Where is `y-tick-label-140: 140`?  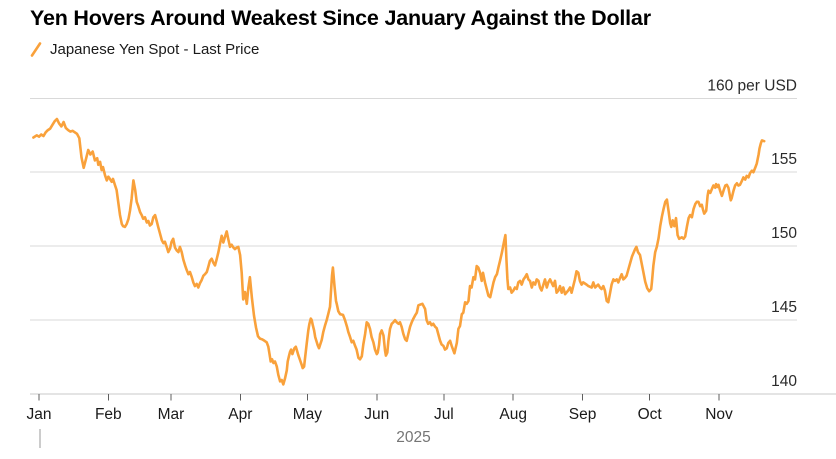
y-tick-label-140: 140 is located at coordinates (784, 381).